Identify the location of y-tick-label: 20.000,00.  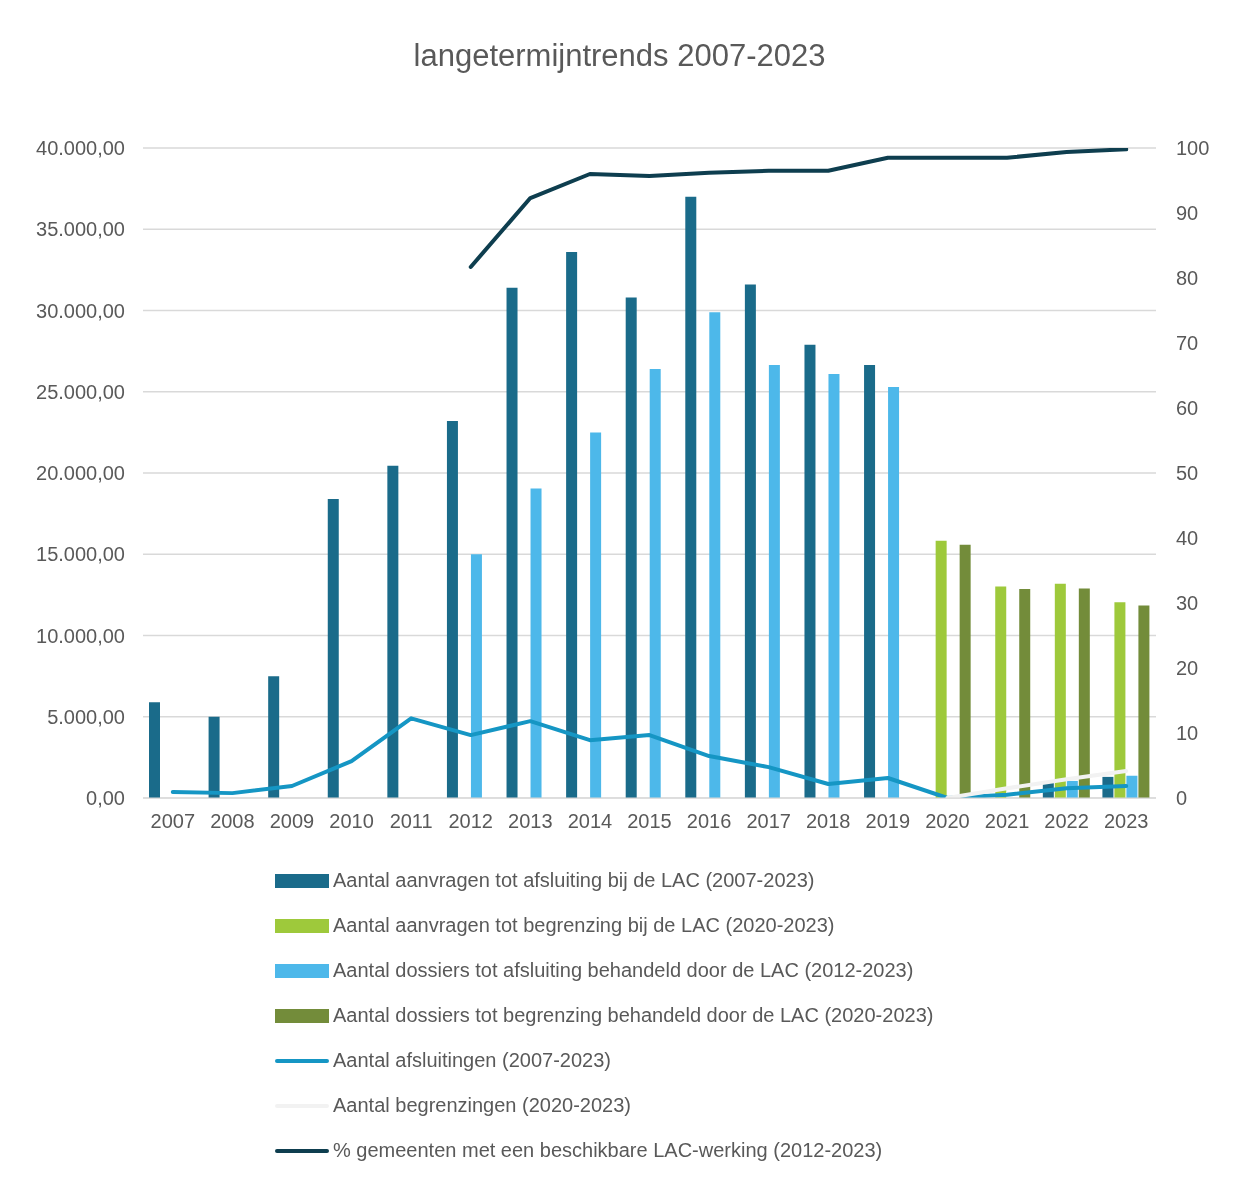
(80, 473).